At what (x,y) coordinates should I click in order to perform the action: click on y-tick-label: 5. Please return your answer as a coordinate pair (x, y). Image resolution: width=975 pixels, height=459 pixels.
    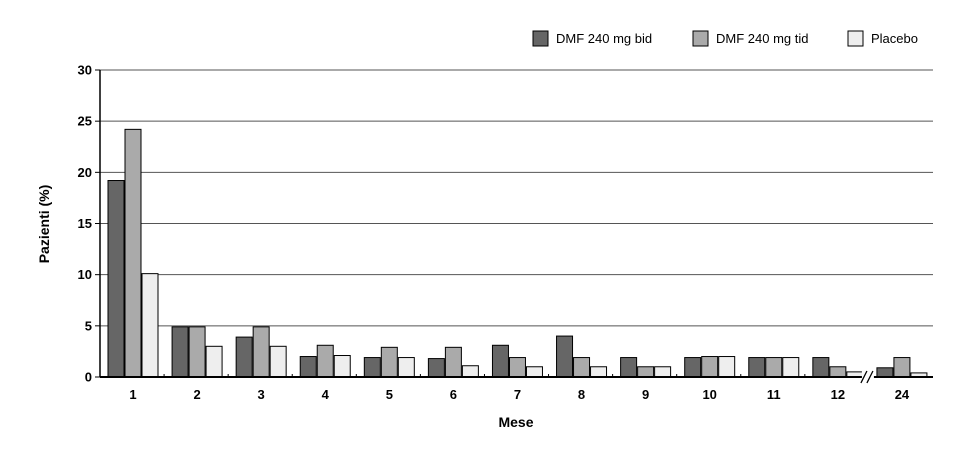
    Looking at the image, I should click on (88, 325).